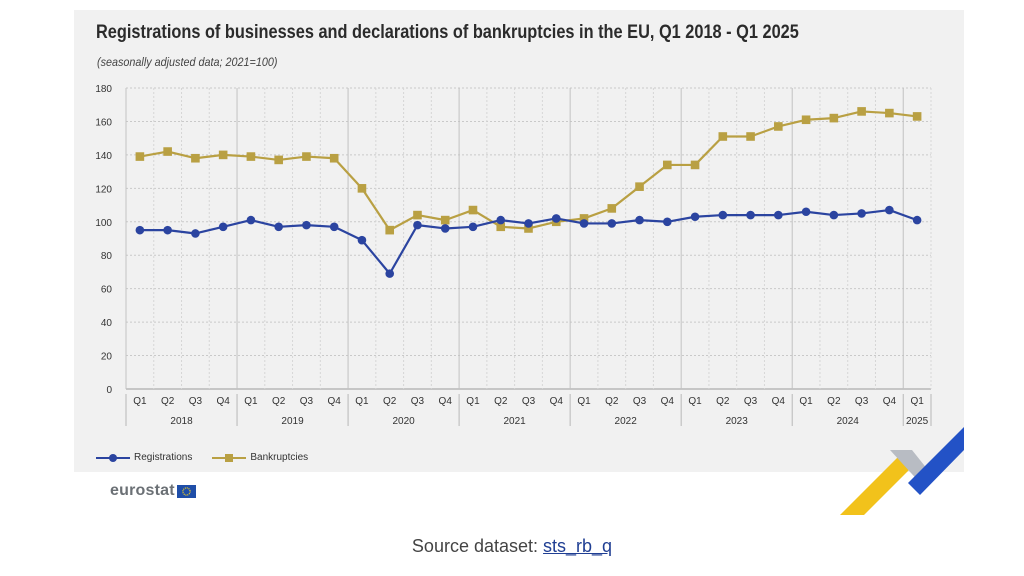 This screenshot has height=576, width=1024. I want to click on legend-item-bankruptcies: Bankruptcies, so click(260, 457).